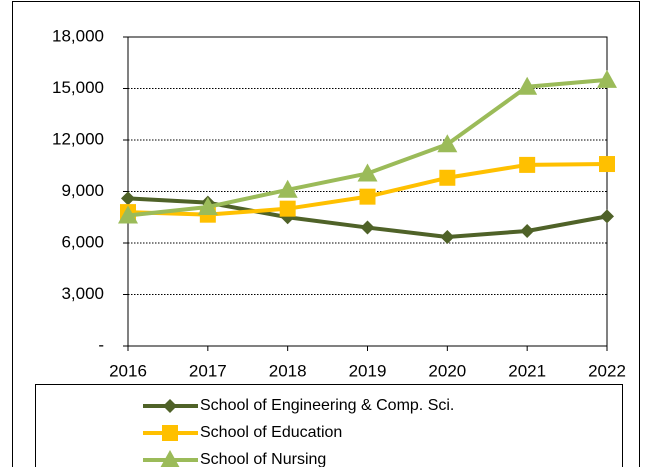 The height and width of the screenshot is (467, 652). Describe the element at coordinates (447, 370) in the screenshot. I see `x-tick-label: 2020` at that location.